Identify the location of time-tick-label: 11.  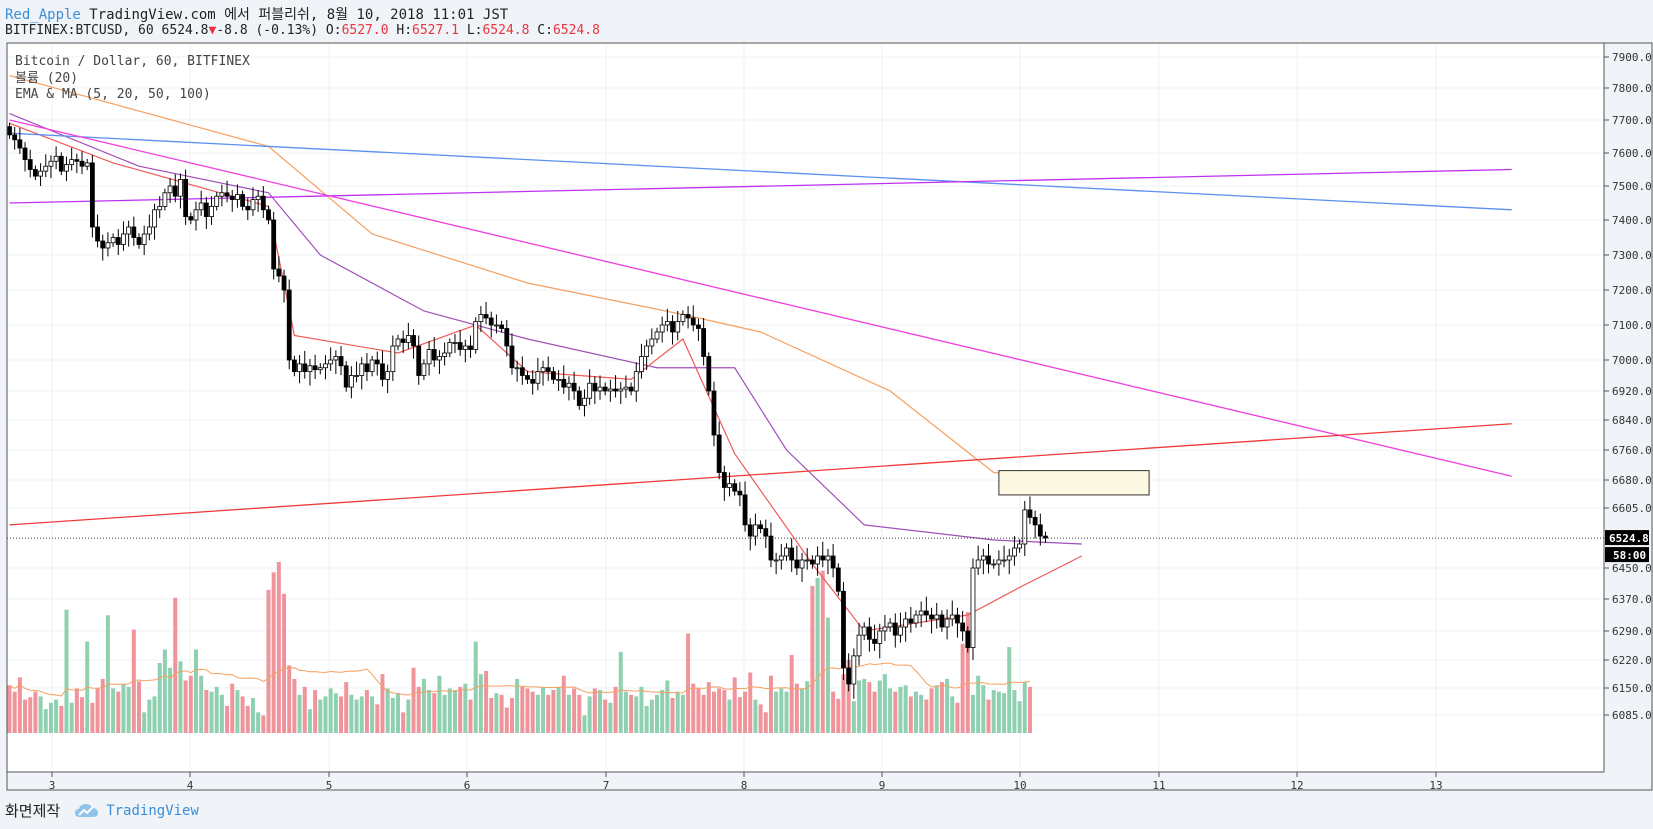
(1158, 785).